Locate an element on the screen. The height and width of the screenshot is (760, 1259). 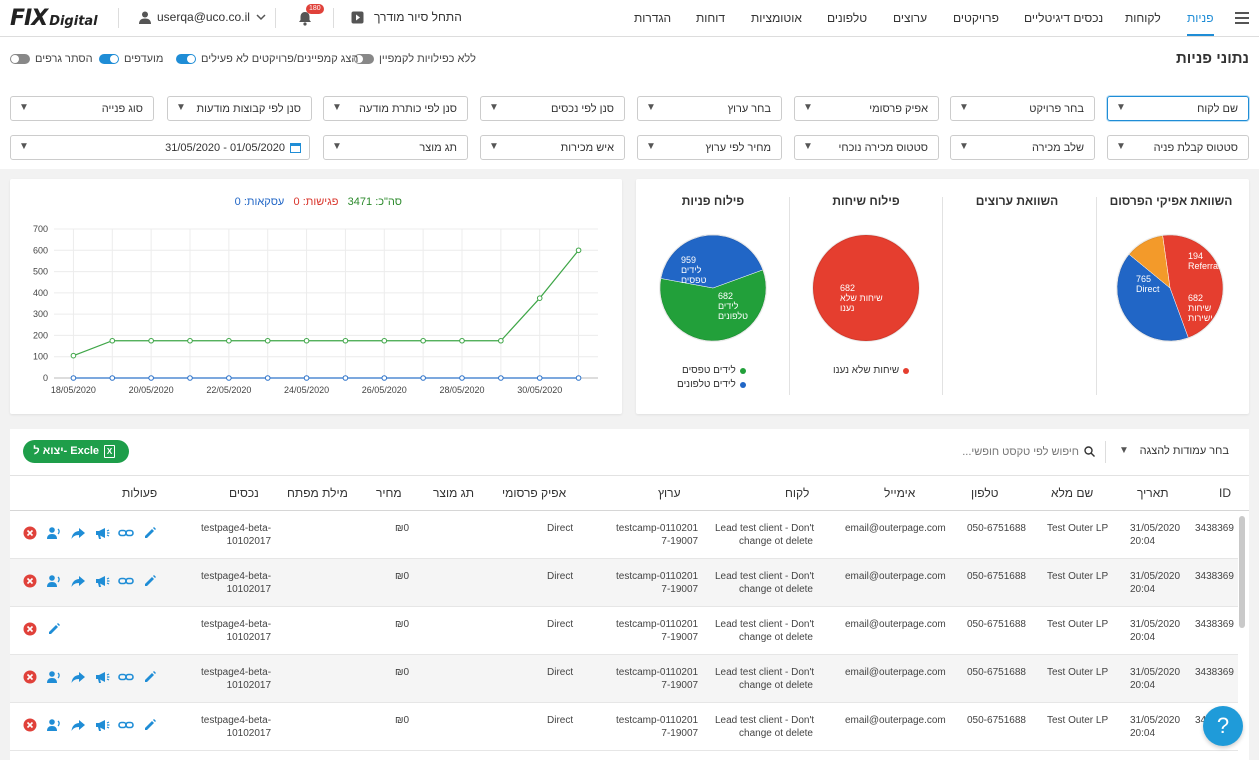
filter-ad-channel: אפיק פרסומי ▼ is located at coordinates (866, 108).